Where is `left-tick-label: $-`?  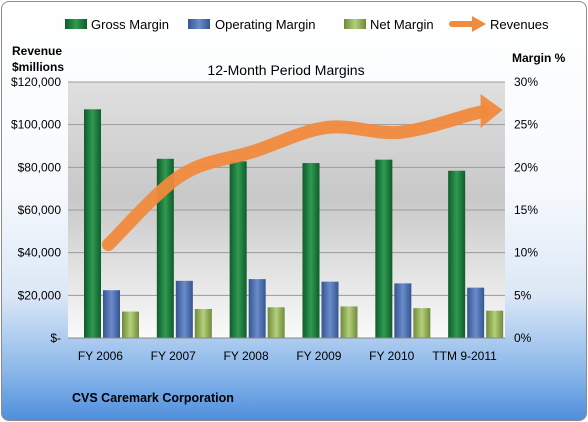
left-tick-label: $- is located at coordinates (55, 338).